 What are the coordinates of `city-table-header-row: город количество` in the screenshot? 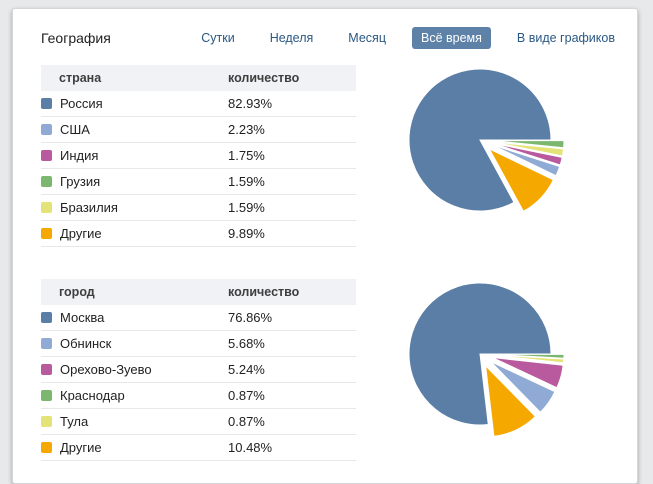 It's located at (198, 292).